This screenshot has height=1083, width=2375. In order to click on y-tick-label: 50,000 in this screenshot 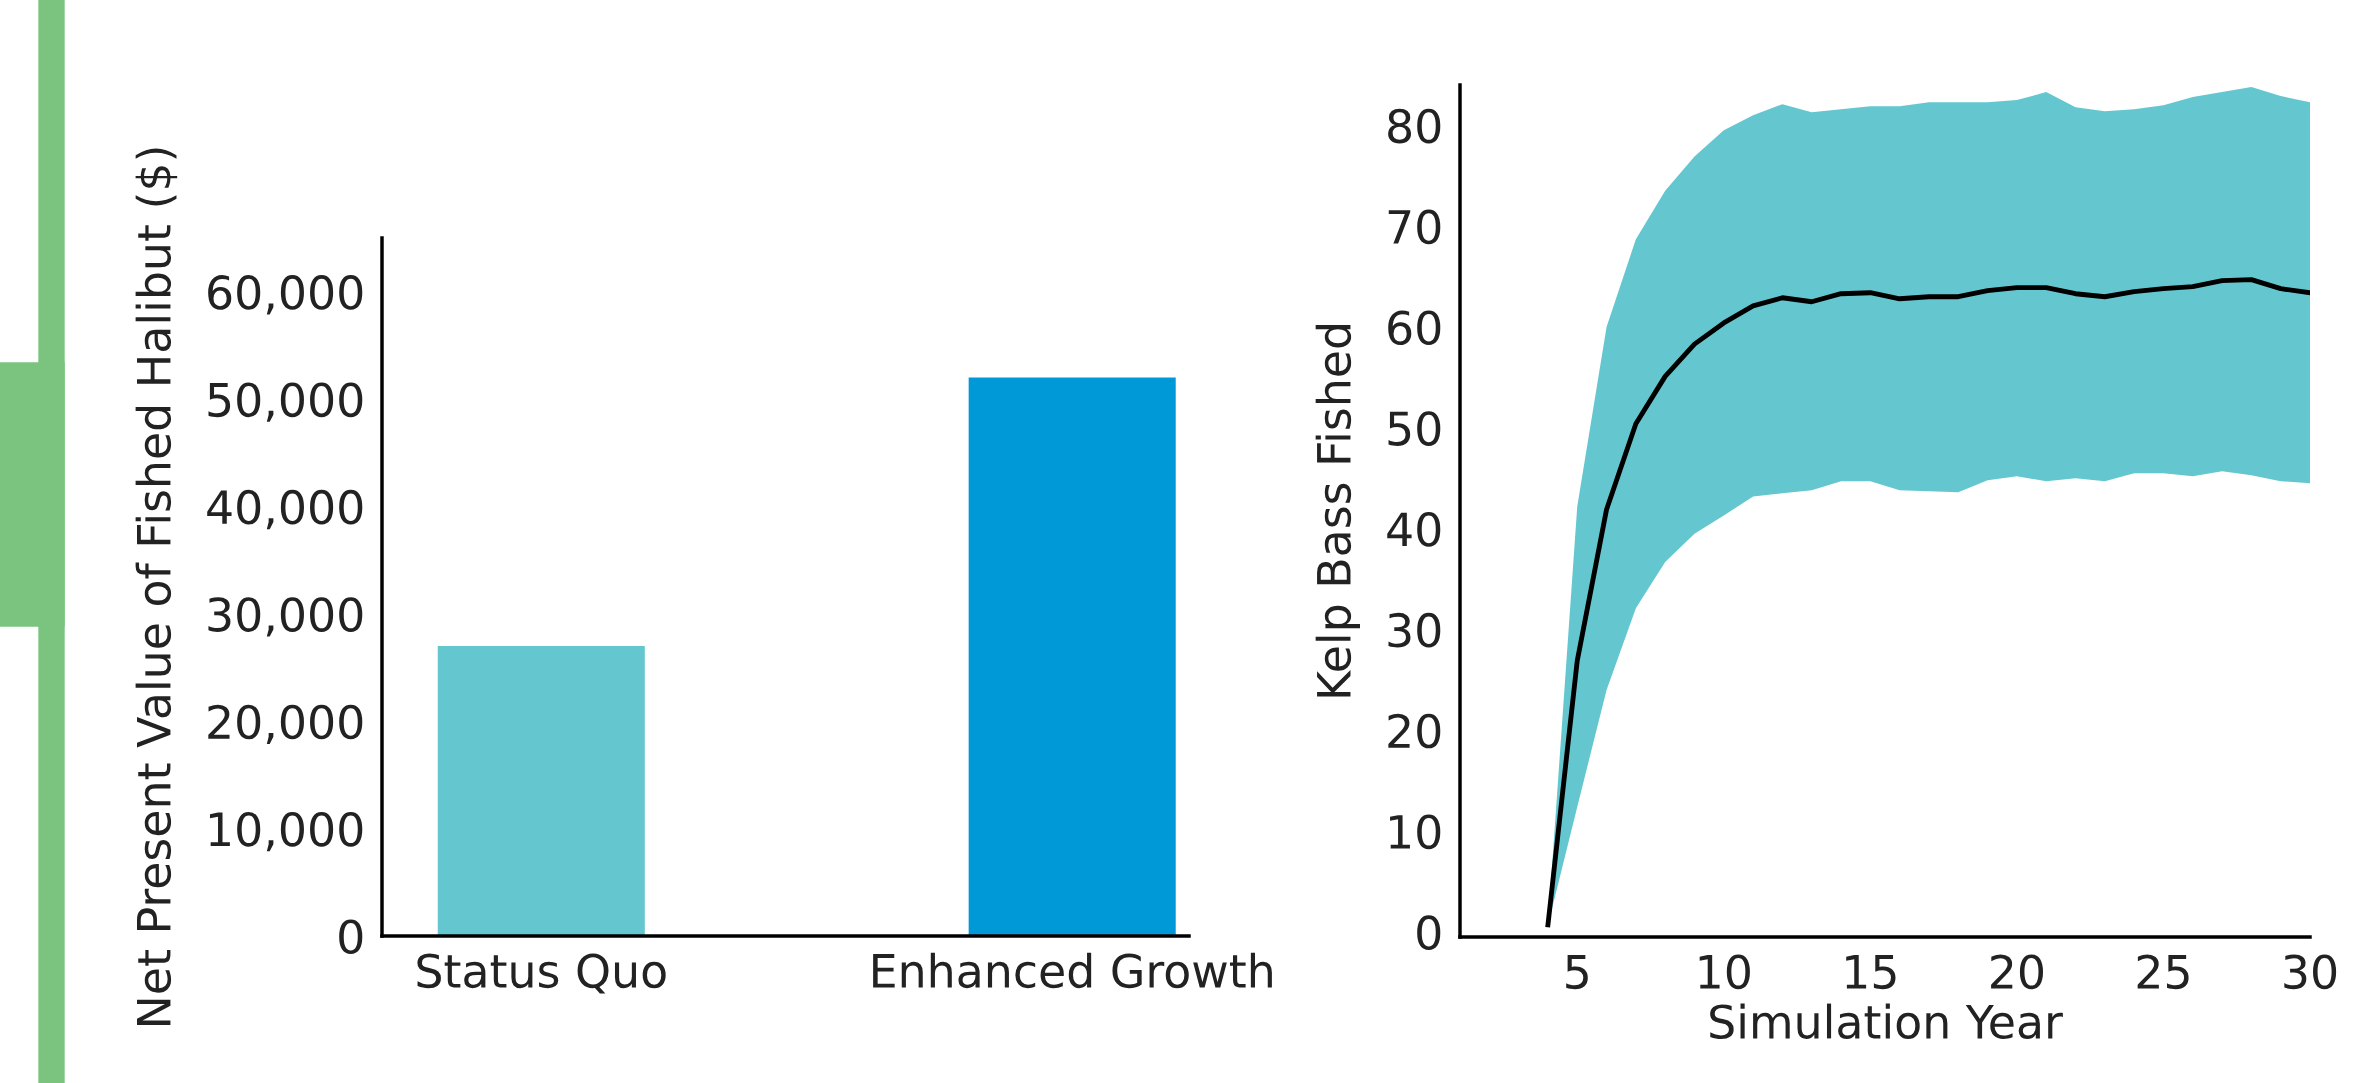, I will do `click(285, 402)`.